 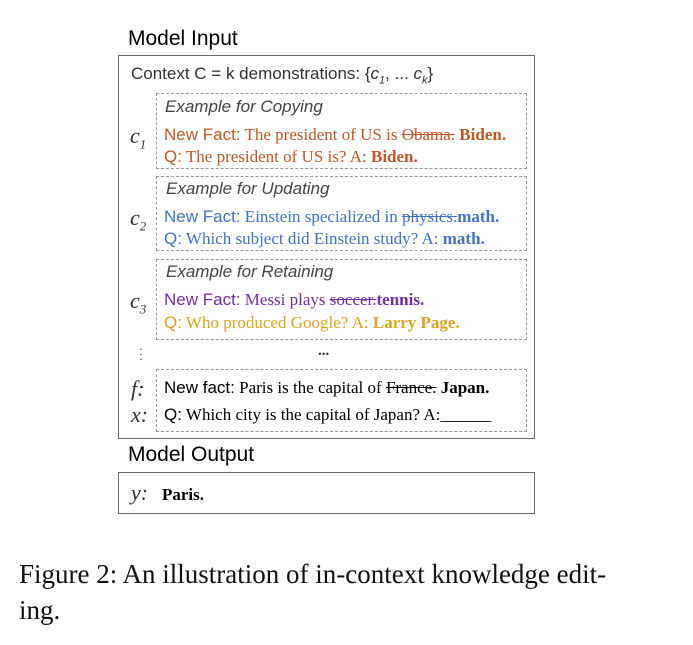 What do you see at coordinates (478, 216) in the screenshot?
I see `fact-new: math.` at bounding box center [478, 216].